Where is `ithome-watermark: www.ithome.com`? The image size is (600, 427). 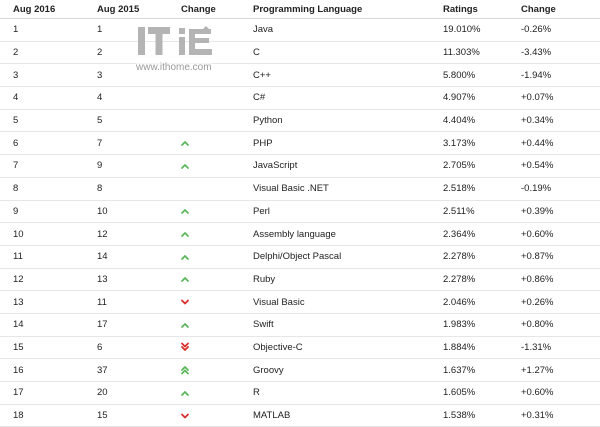 ithome-watermark: www.ithome.com is located at coordinates (190, 52).